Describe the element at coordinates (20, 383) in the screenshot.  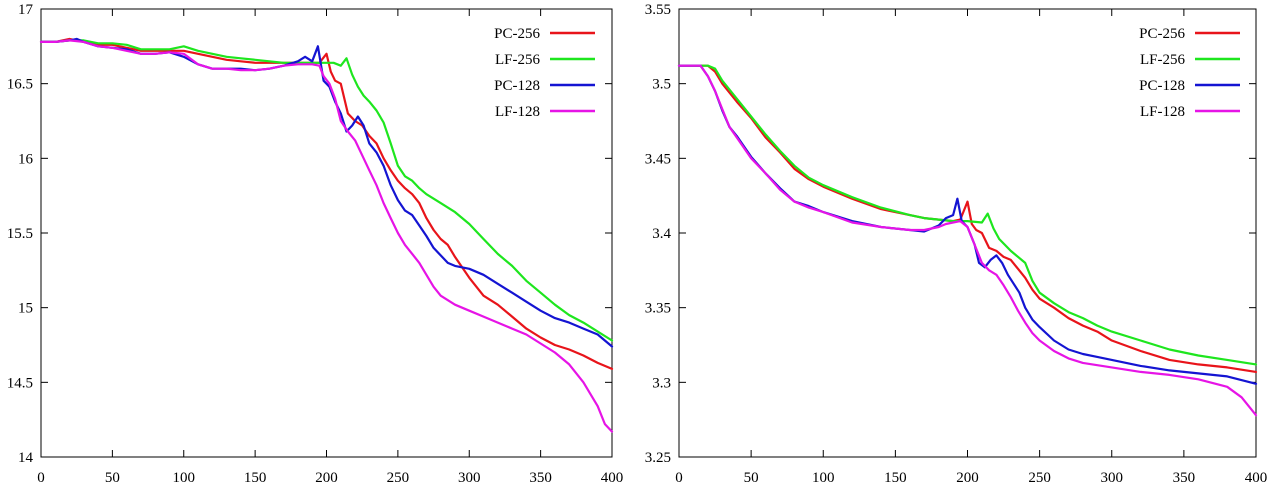
I see `y-tick-label: 14.5` at that location.